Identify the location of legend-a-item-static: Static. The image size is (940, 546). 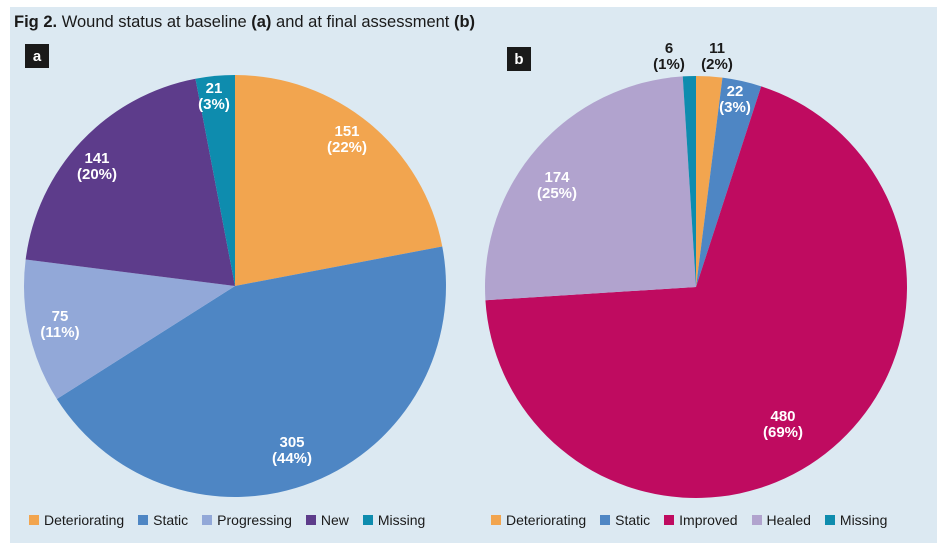
(163, 520).